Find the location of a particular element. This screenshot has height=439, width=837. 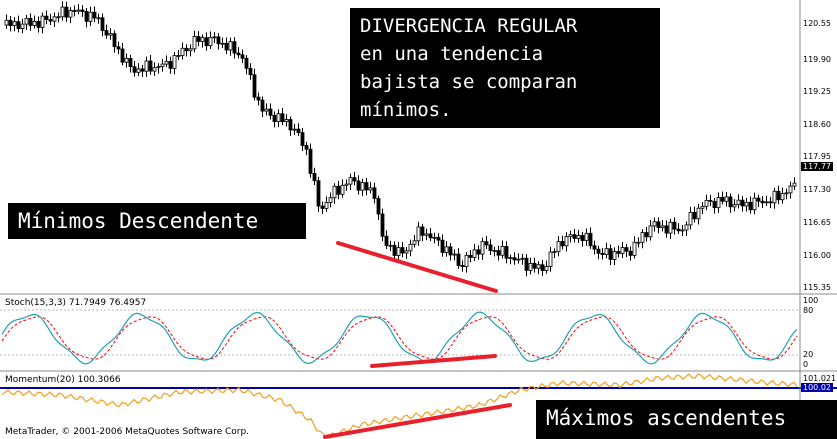

price-tick: 117.95 is located at coordinates (817, 156).